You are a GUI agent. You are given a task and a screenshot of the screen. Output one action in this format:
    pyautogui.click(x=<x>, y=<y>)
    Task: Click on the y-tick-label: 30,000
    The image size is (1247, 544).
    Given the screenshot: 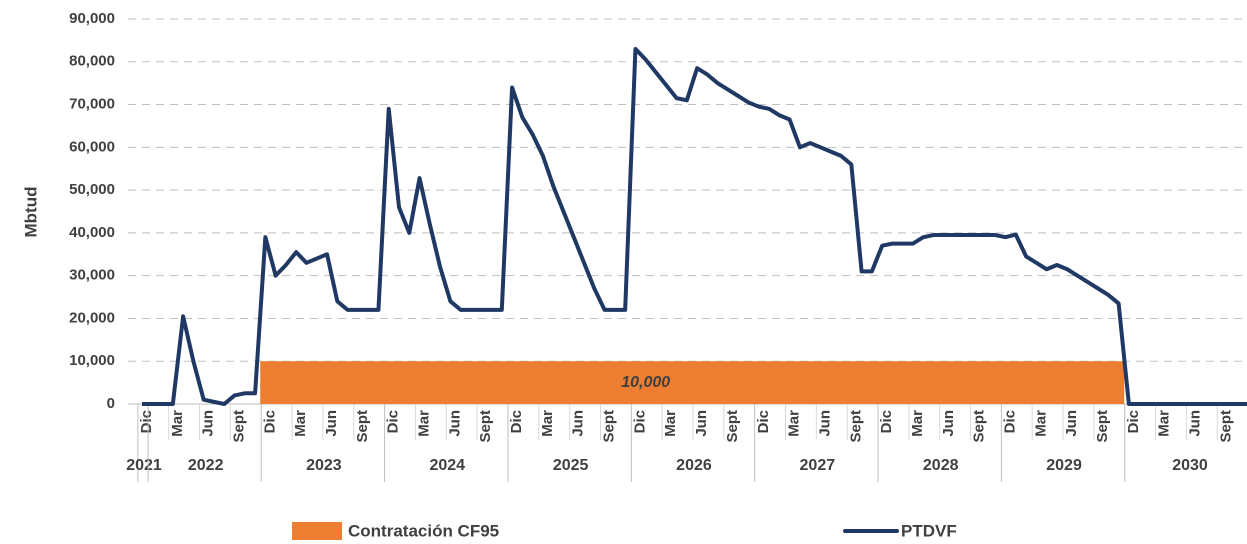 What is the action you would take?
    pyautogui.click(x=92, y=275)
    